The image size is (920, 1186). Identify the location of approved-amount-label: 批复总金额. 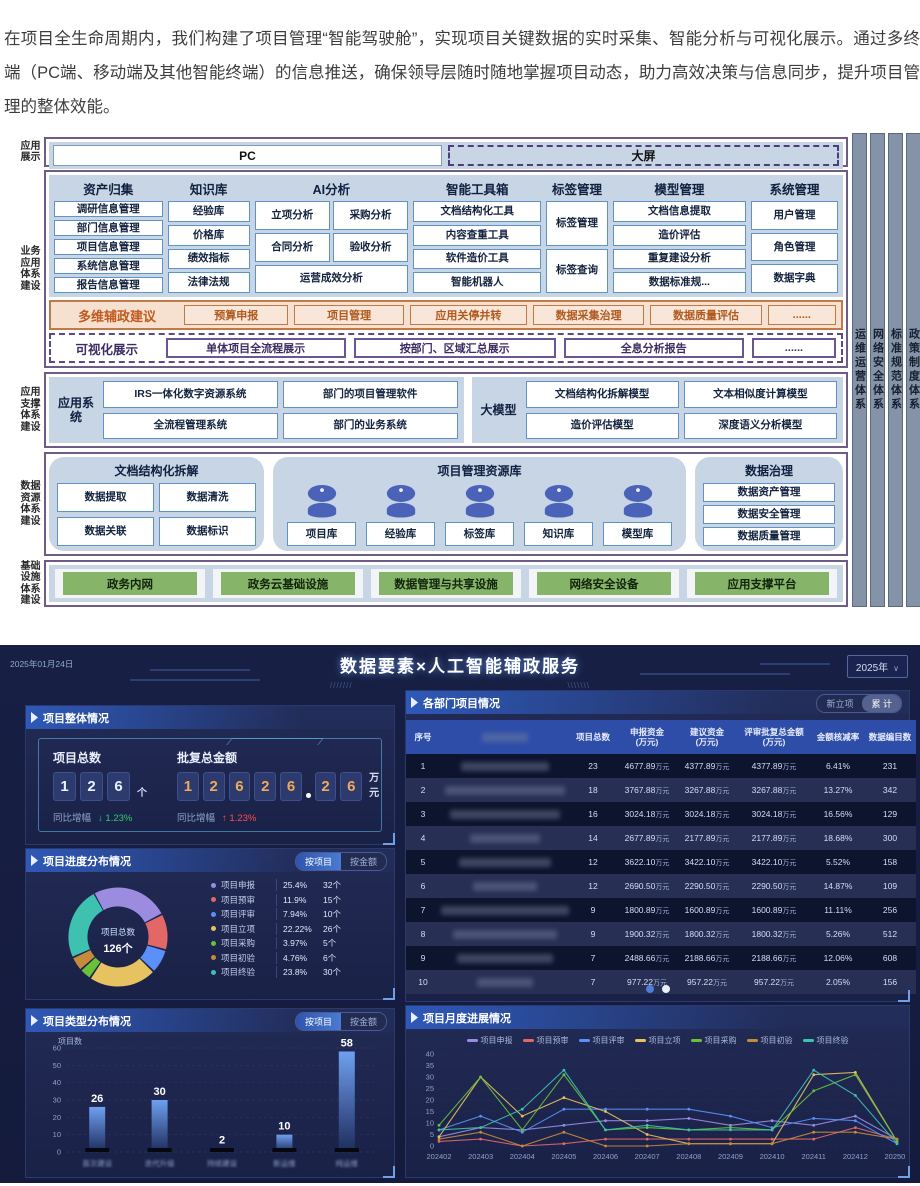
(207, 758).